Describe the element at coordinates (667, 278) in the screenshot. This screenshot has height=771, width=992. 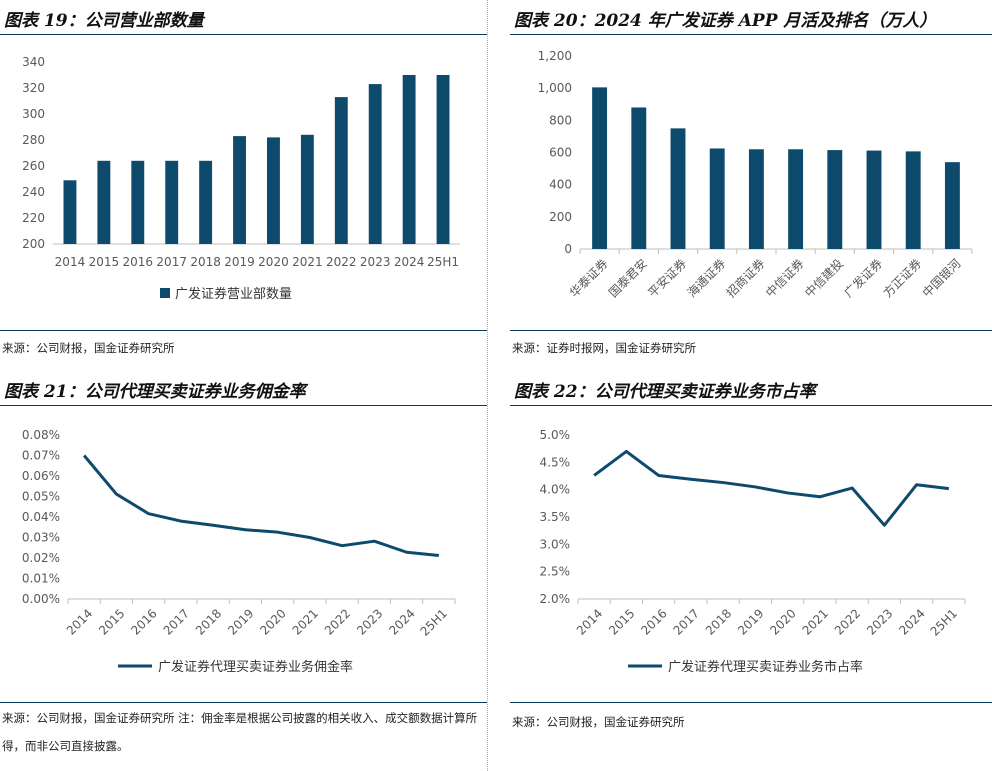
I see `x-tick-label: 平安证券` at that location.